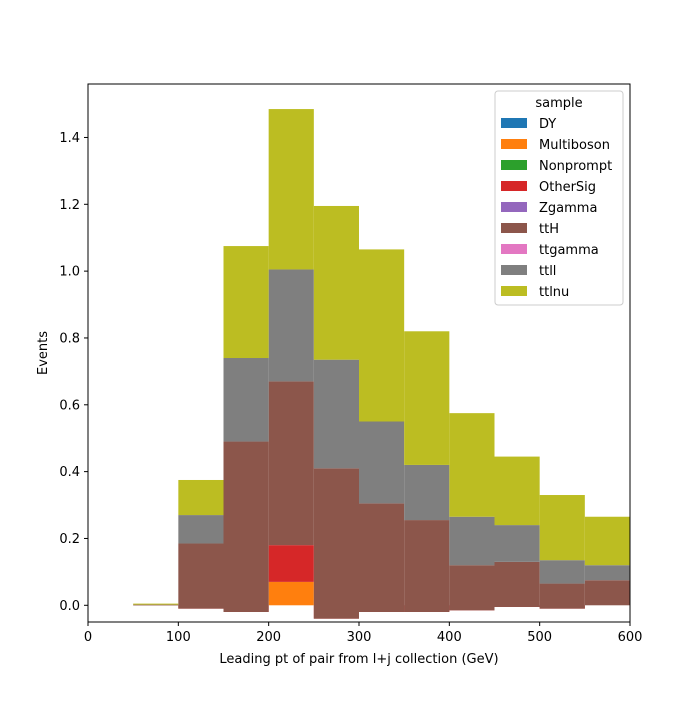 This screenshot has width=700, height=705. What do you see at coordinates (514, 228) in the screenshot?
I see `legend-swatch-tth` at bounding box center [514, 228].